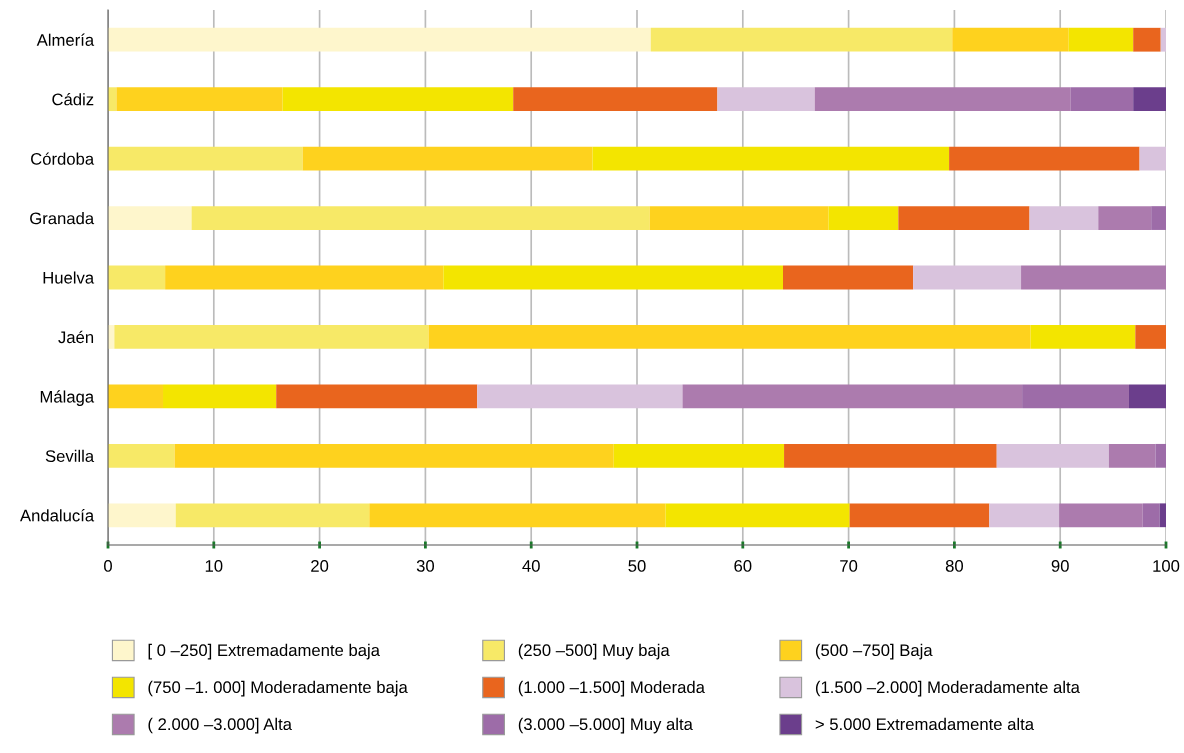 This screenshot has height=753, width=1184. Describe the element at coordinates (320, 566) in the screenshot. I see `x-tick-label: 20` at that location.